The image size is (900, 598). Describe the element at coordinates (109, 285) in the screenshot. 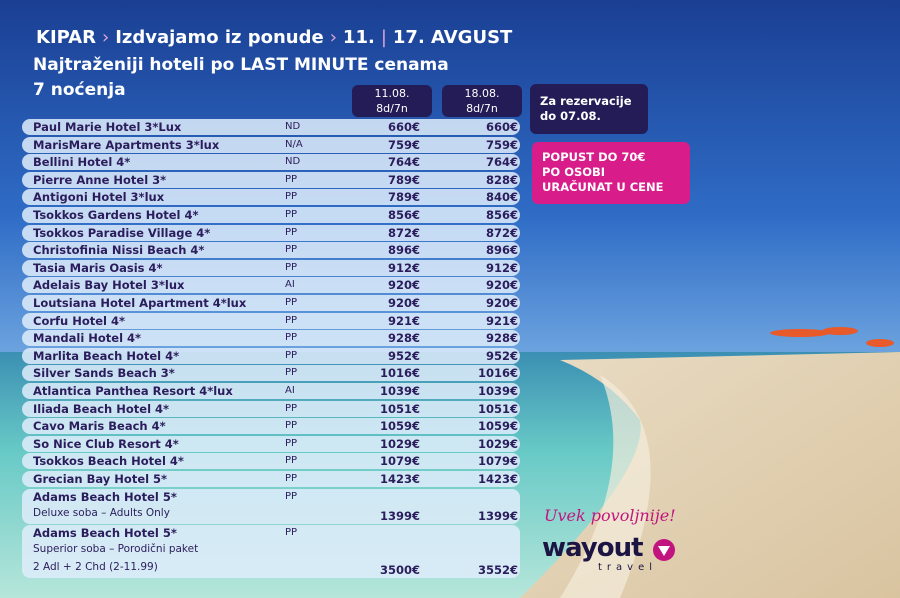

I see `hotel-name: Adelais Bay Hotel 3*lux` at that location.